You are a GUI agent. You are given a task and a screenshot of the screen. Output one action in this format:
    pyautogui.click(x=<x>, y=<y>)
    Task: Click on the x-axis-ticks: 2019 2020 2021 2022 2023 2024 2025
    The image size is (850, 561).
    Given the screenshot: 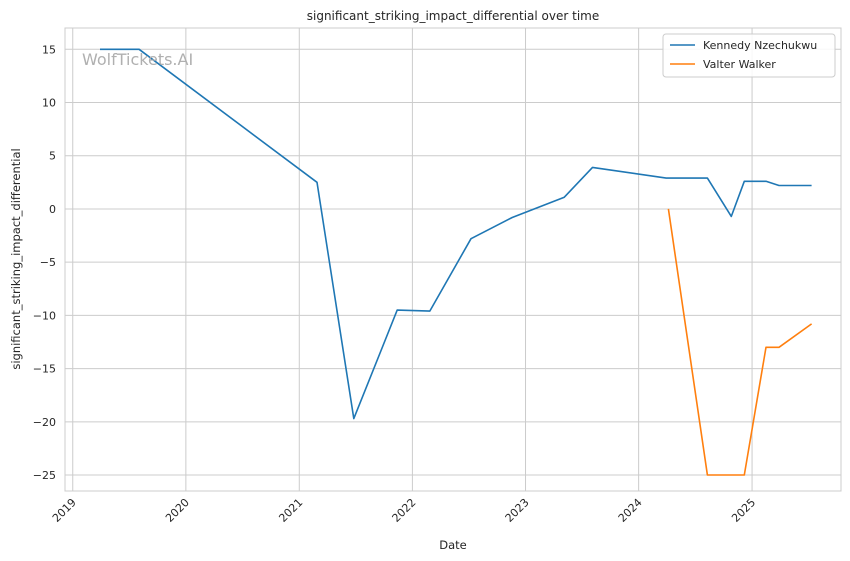 What is the action you would take?
    pyautogui.click(x=404, y=510)
    